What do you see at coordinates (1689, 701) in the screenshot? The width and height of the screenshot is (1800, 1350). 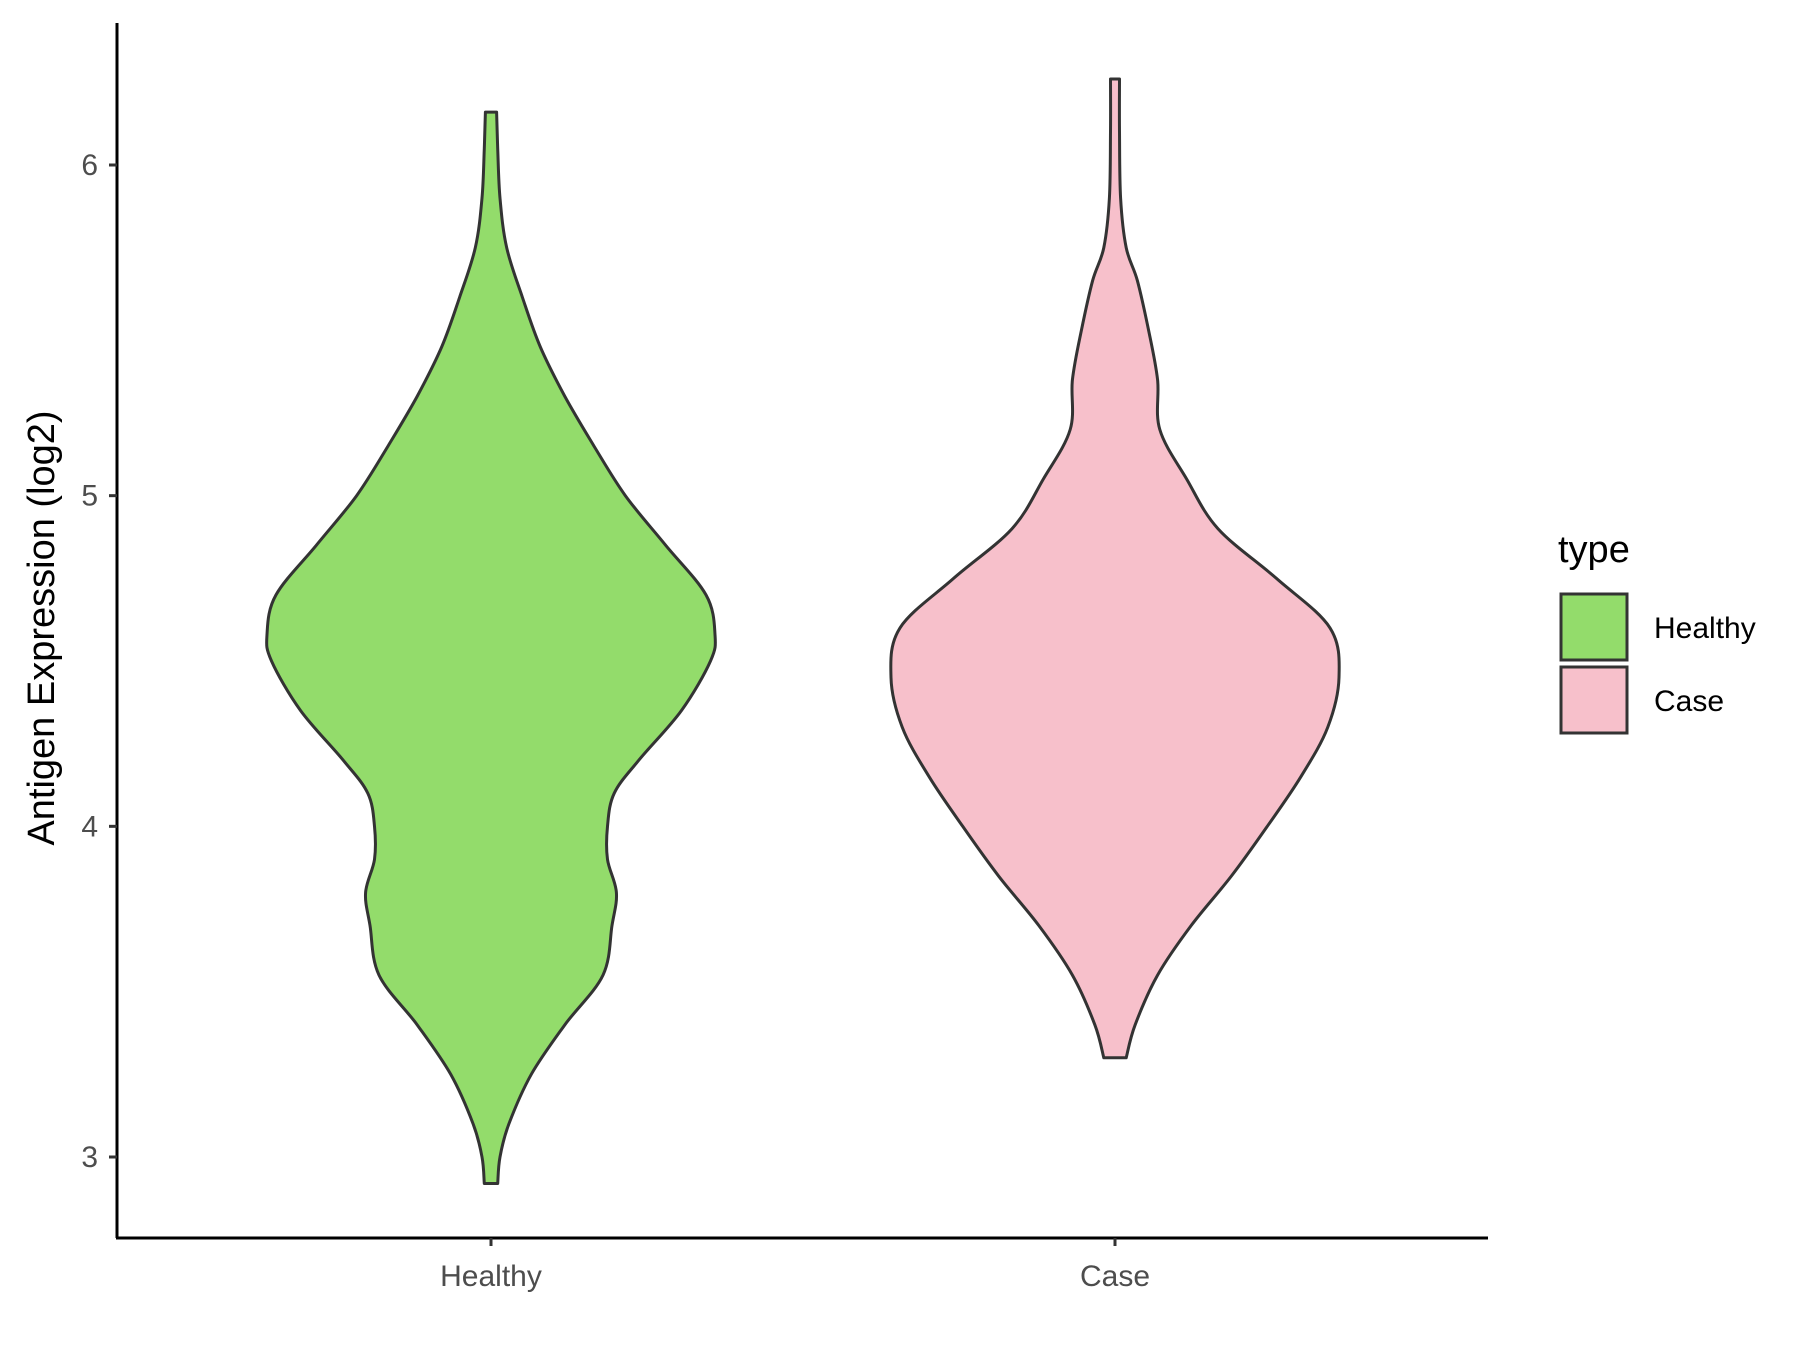 I see `legend-label-case: Case` at bounding box center [1689, 701].